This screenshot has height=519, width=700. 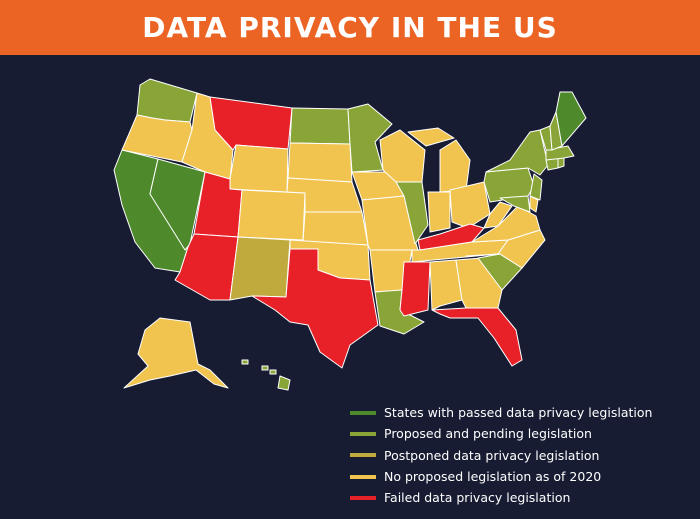 What do you see at coordinates (536, 187) in the screenshot?
I see `state-new-jersey` at bounding box center [536, 187].